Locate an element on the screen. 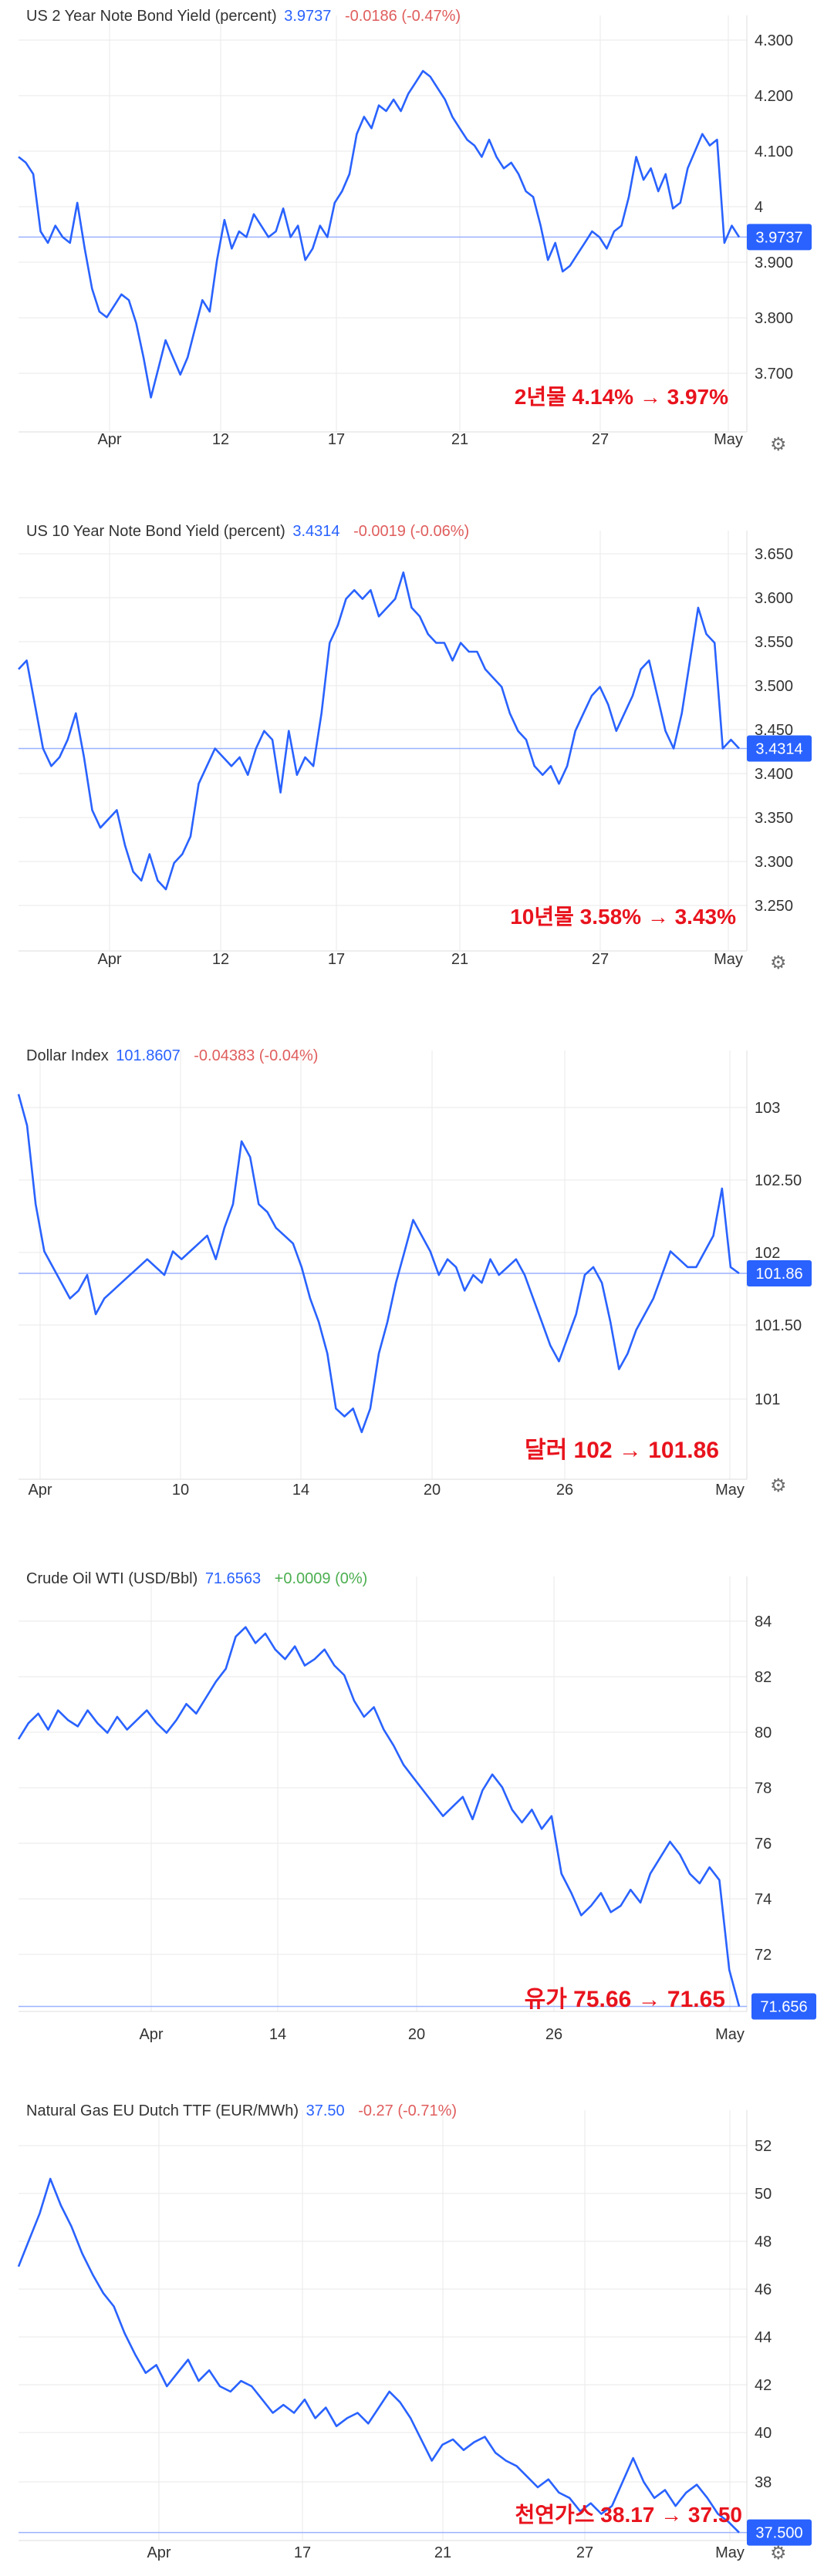  y-tick-label: 101.50 is located at coordinates (778, 1325).